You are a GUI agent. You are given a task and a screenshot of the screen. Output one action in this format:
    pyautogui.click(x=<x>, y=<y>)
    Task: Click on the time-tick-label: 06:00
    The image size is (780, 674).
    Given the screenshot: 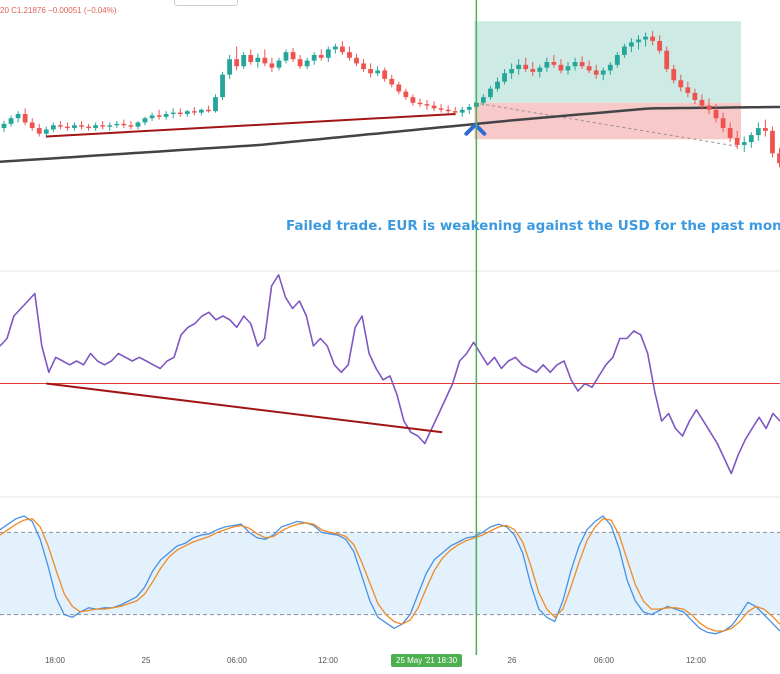 What is the action you would take?
    pyautogui.click(x=604, y=660)
    